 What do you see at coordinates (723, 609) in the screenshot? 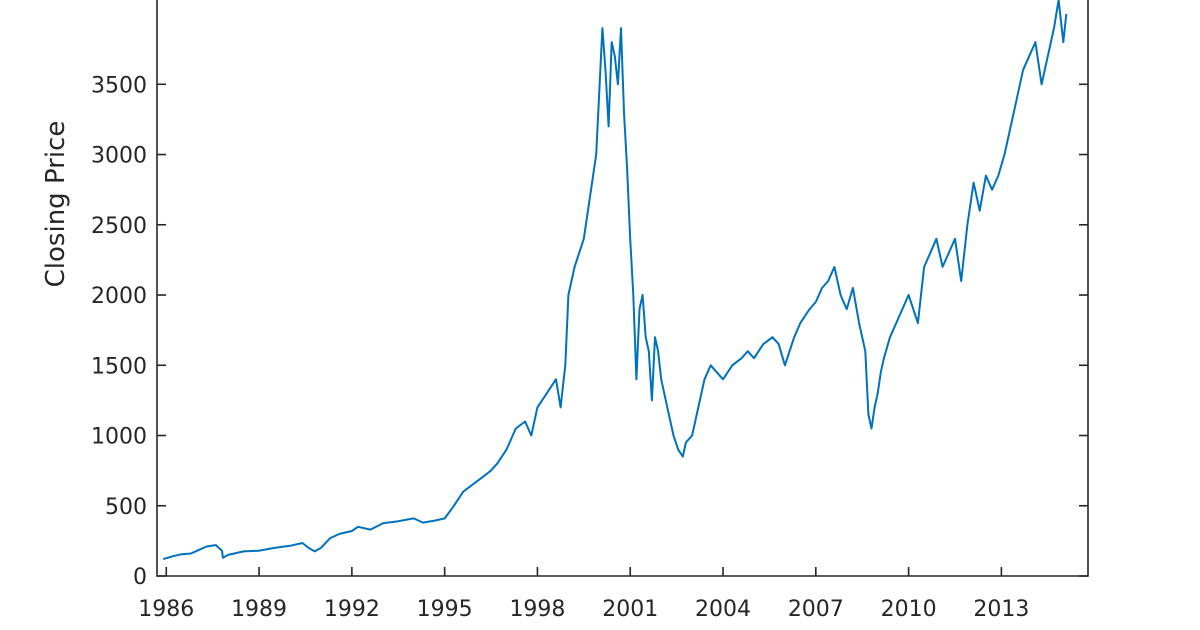
I see `x-tick-label-2004: 2004` at bounding box center [723, 609].